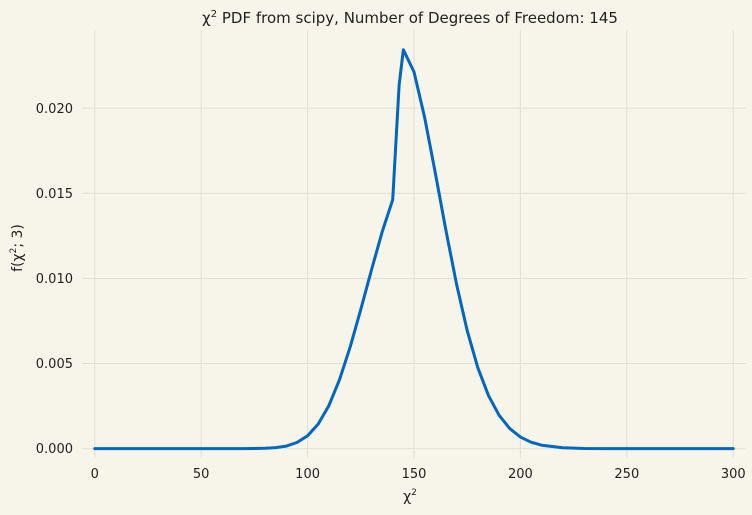 The image size is (752, 515). Describe the element at coordinates (307, 474) in the screenshot. I see `x-tick-label: 100` at that location.